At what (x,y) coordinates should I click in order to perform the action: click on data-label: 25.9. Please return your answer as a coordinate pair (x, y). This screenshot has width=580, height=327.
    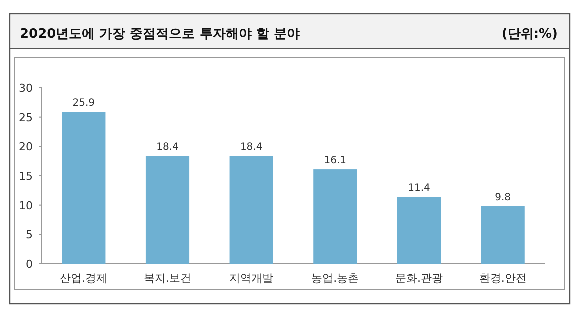
    Looking at the image, I should click on (84, 104).